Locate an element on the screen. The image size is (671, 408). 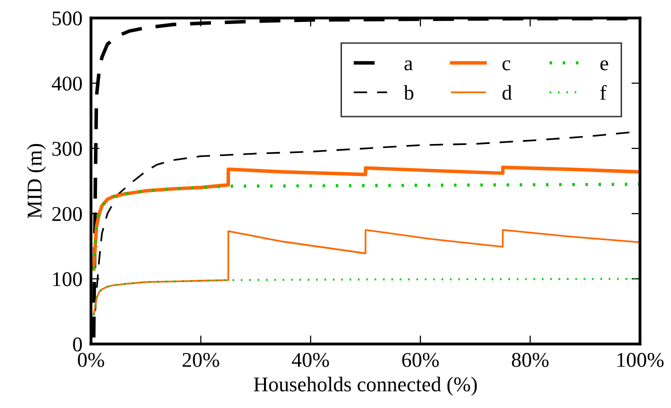
legend-label: f is located at coordinates (603, 92).